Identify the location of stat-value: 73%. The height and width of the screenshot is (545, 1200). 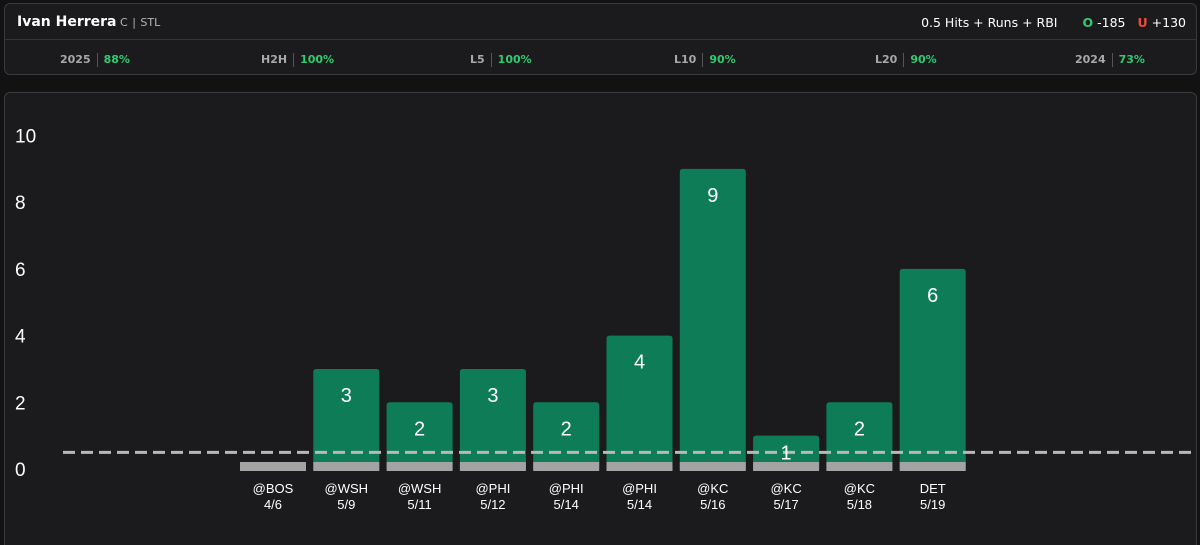
(1131, 59).